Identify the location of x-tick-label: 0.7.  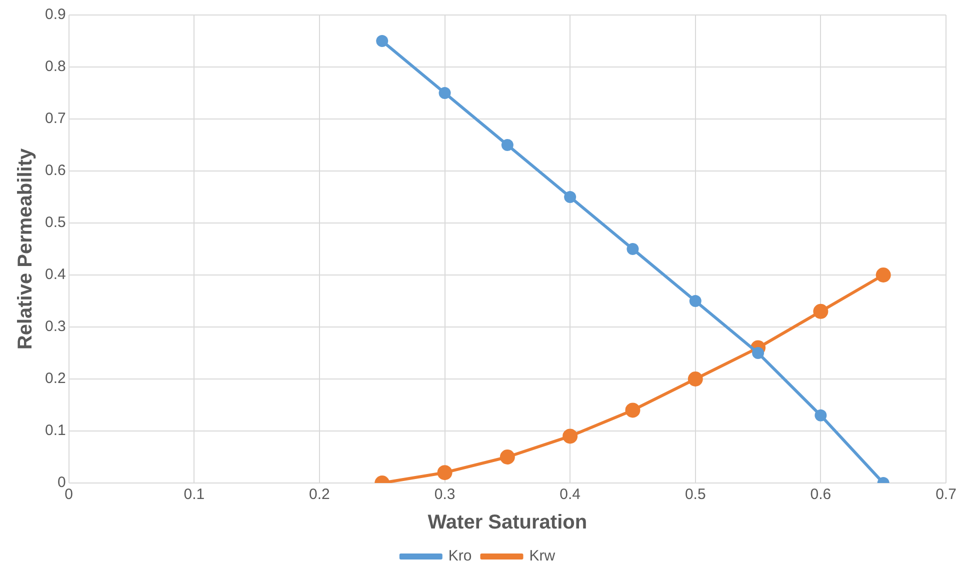
(946, 495).